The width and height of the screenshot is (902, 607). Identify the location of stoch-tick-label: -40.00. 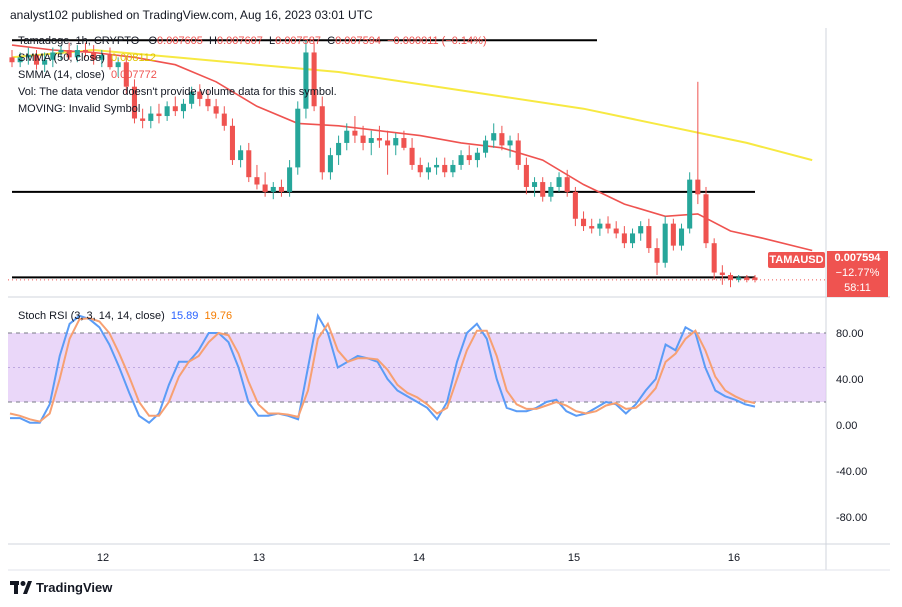
(851, 472).